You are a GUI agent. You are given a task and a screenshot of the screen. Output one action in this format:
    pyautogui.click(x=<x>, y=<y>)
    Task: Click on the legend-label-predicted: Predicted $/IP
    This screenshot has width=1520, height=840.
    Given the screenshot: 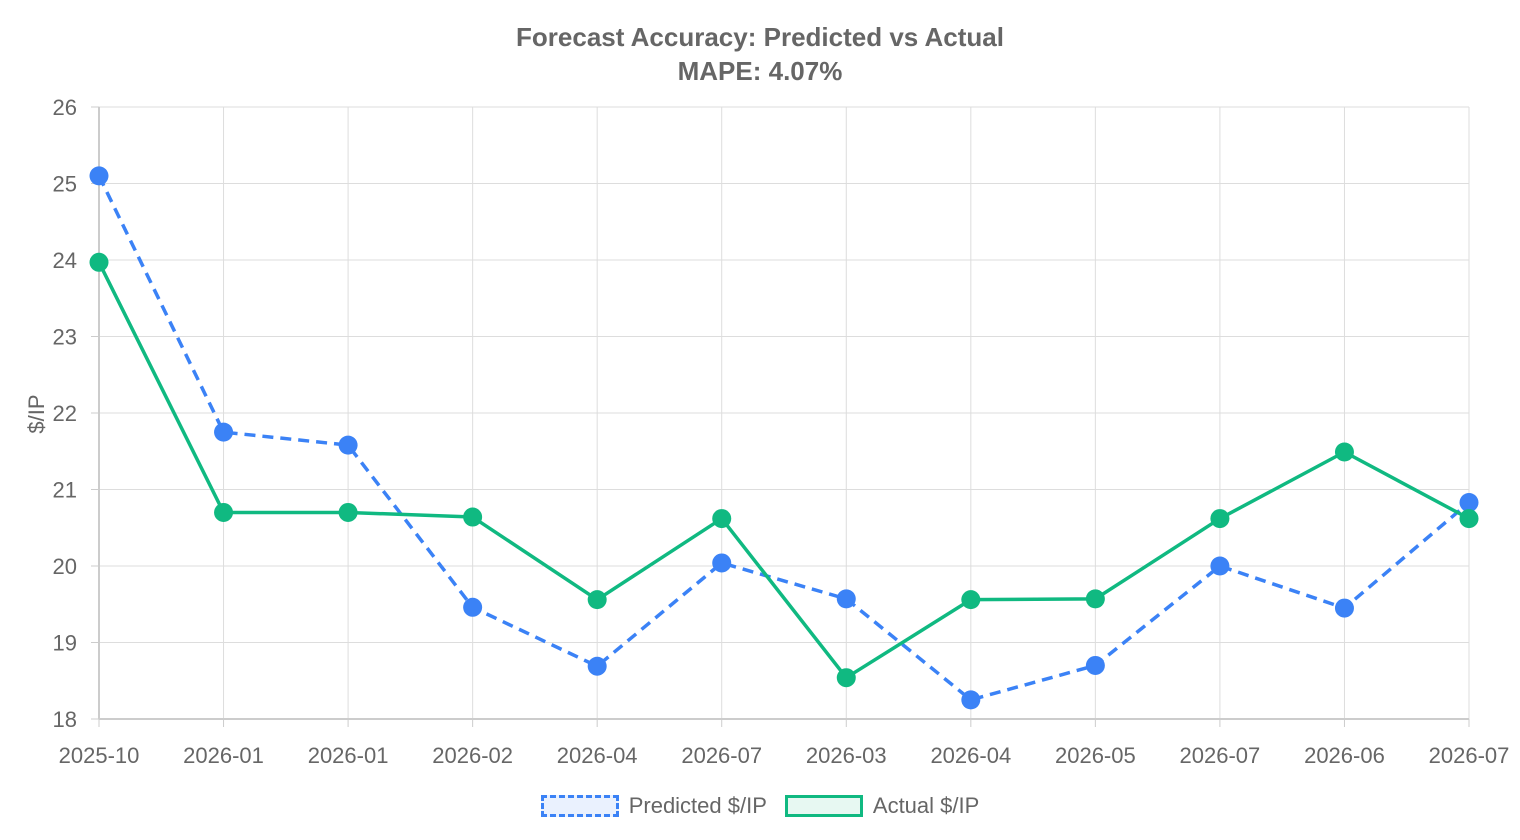 What is the action you would take?
    pyautogui.click(x=697, y=805)
    